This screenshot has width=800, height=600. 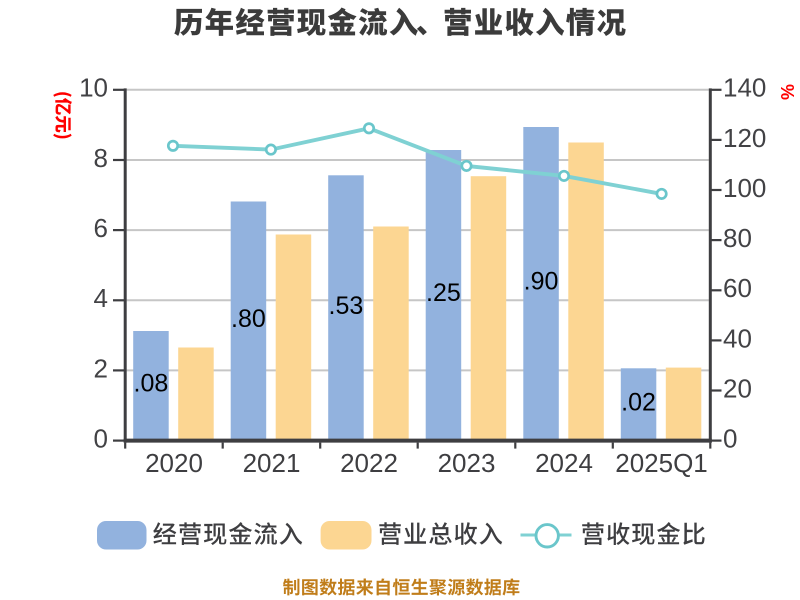 What do you see at coordinates (534, 282) in the screenshot?
I see `svg-text: 8.90` at bounding box center [534, 282].